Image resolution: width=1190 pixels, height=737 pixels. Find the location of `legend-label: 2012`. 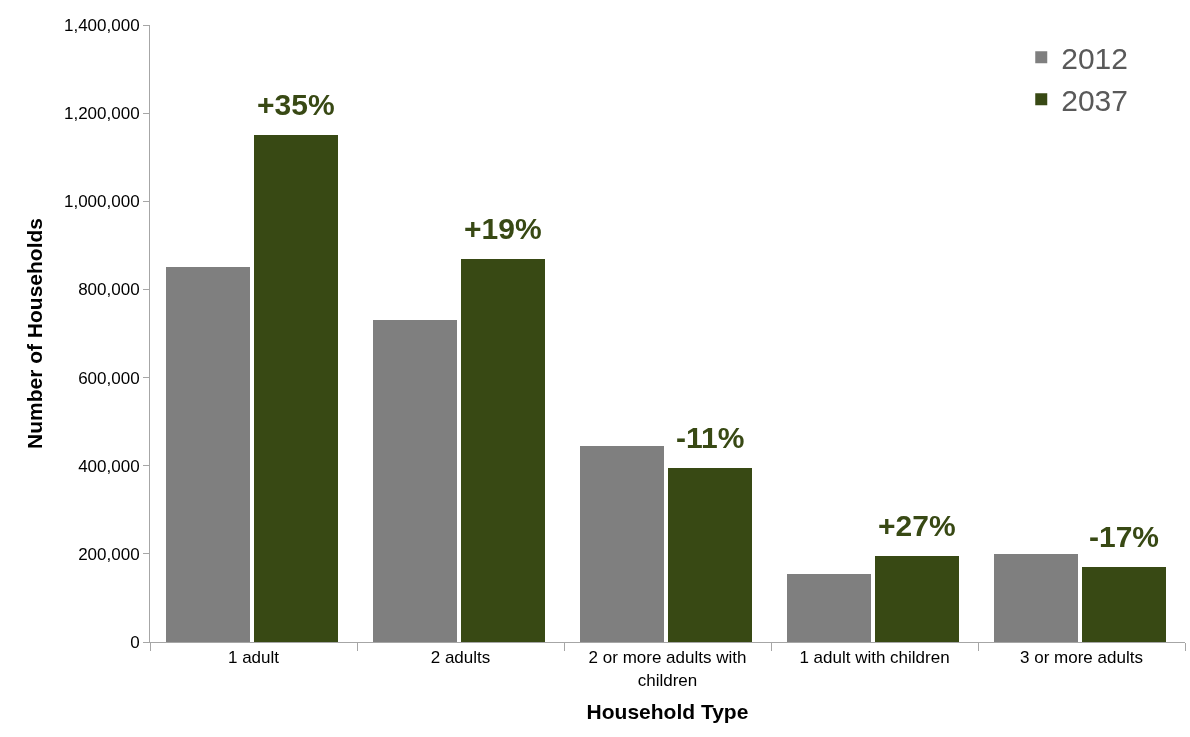

legend-label: 2012 is located at coordinates (1094, 58).